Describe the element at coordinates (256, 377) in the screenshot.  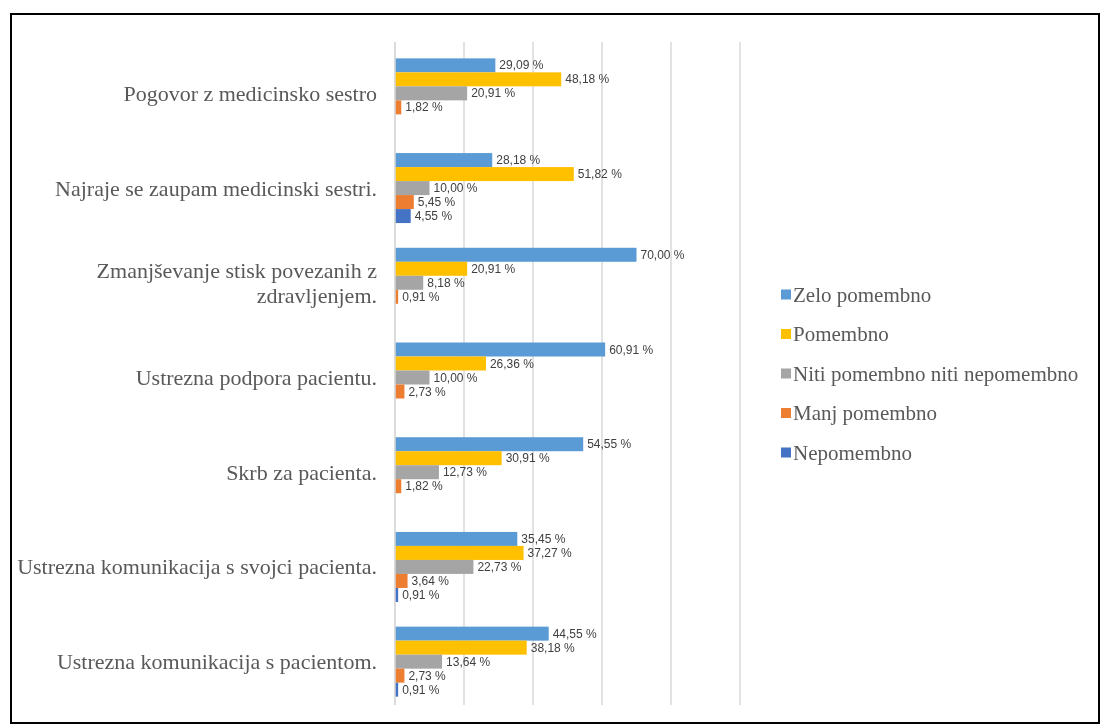
I see `y-tick-label: Ustrezna podpora pacientu.` at that location.